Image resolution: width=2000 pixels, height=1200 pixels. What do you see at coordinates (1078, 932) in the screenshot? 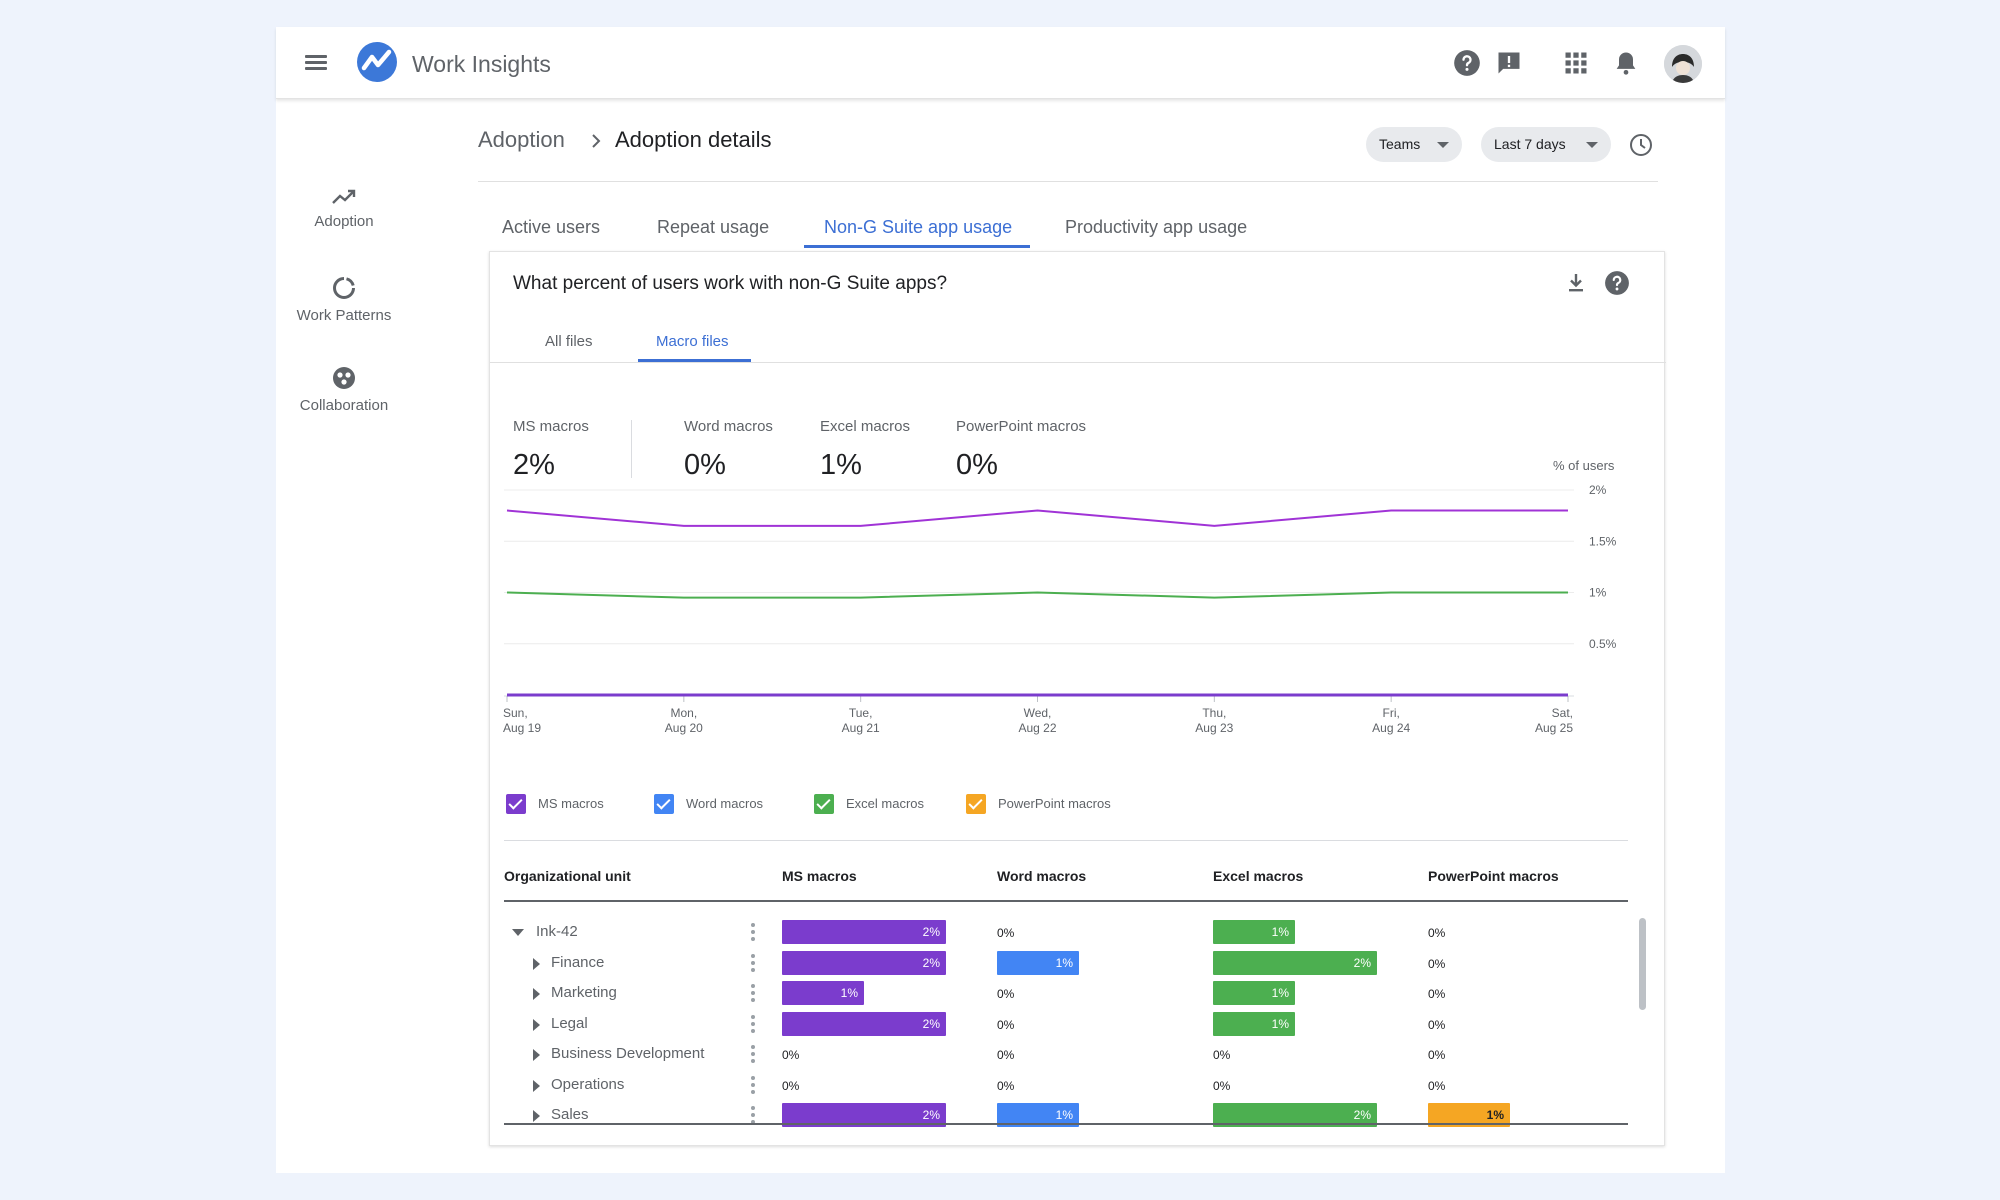
I see `table-row: Ink-42 2% 0% 1% 0%` at bounding box center [1078, 932].